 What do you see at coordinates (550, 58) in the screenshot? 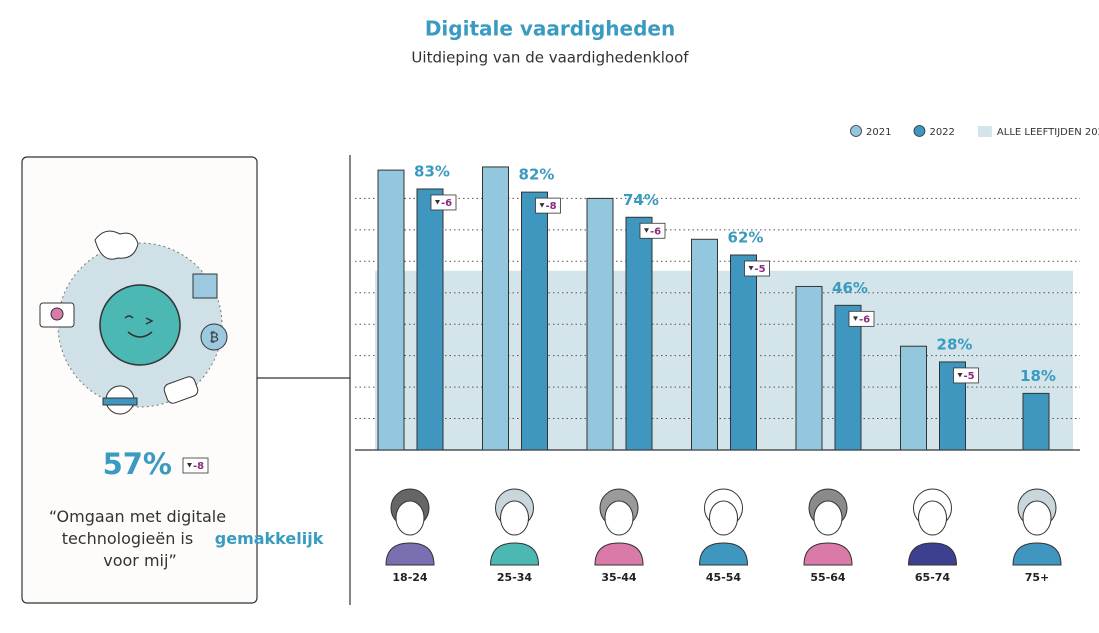
I see `chart-subtitle: Uitdieping van de vaardighedenkloof` at bounding box center [550, 58].